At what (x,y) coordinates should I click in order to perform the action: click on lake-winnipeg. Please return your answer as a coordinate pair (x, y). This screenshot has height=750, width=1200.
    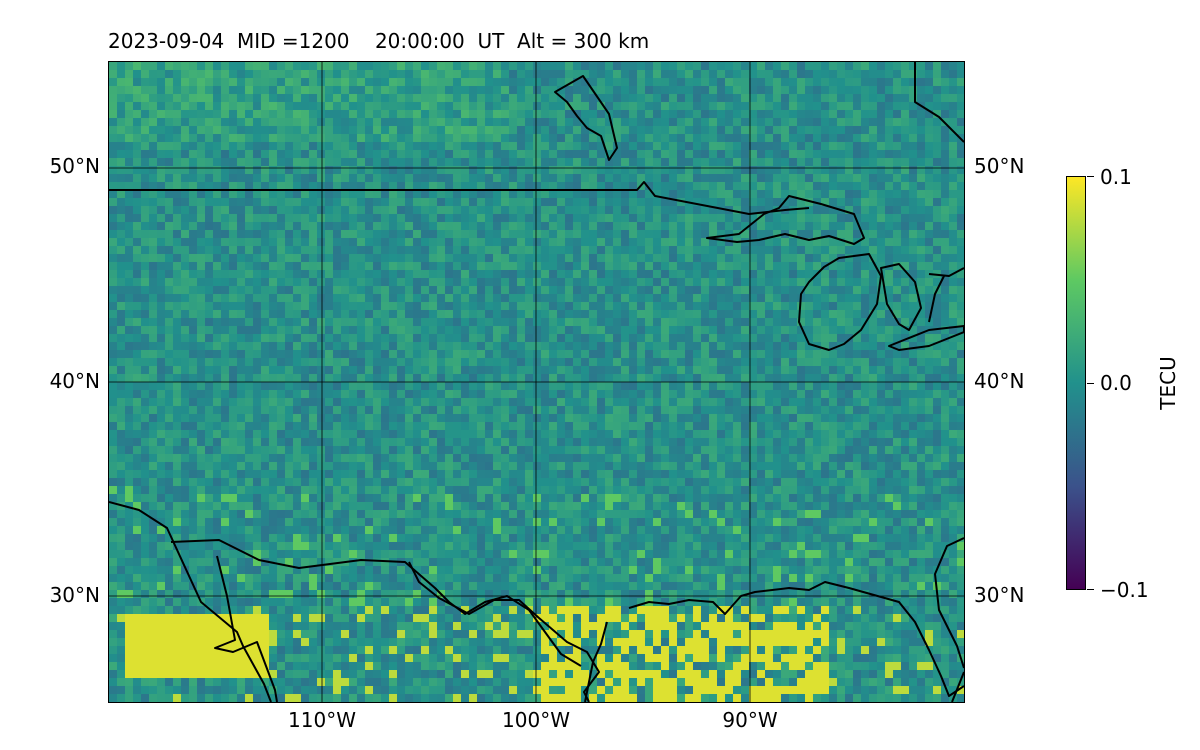
    Looking at the image, I should click on (586, 118).